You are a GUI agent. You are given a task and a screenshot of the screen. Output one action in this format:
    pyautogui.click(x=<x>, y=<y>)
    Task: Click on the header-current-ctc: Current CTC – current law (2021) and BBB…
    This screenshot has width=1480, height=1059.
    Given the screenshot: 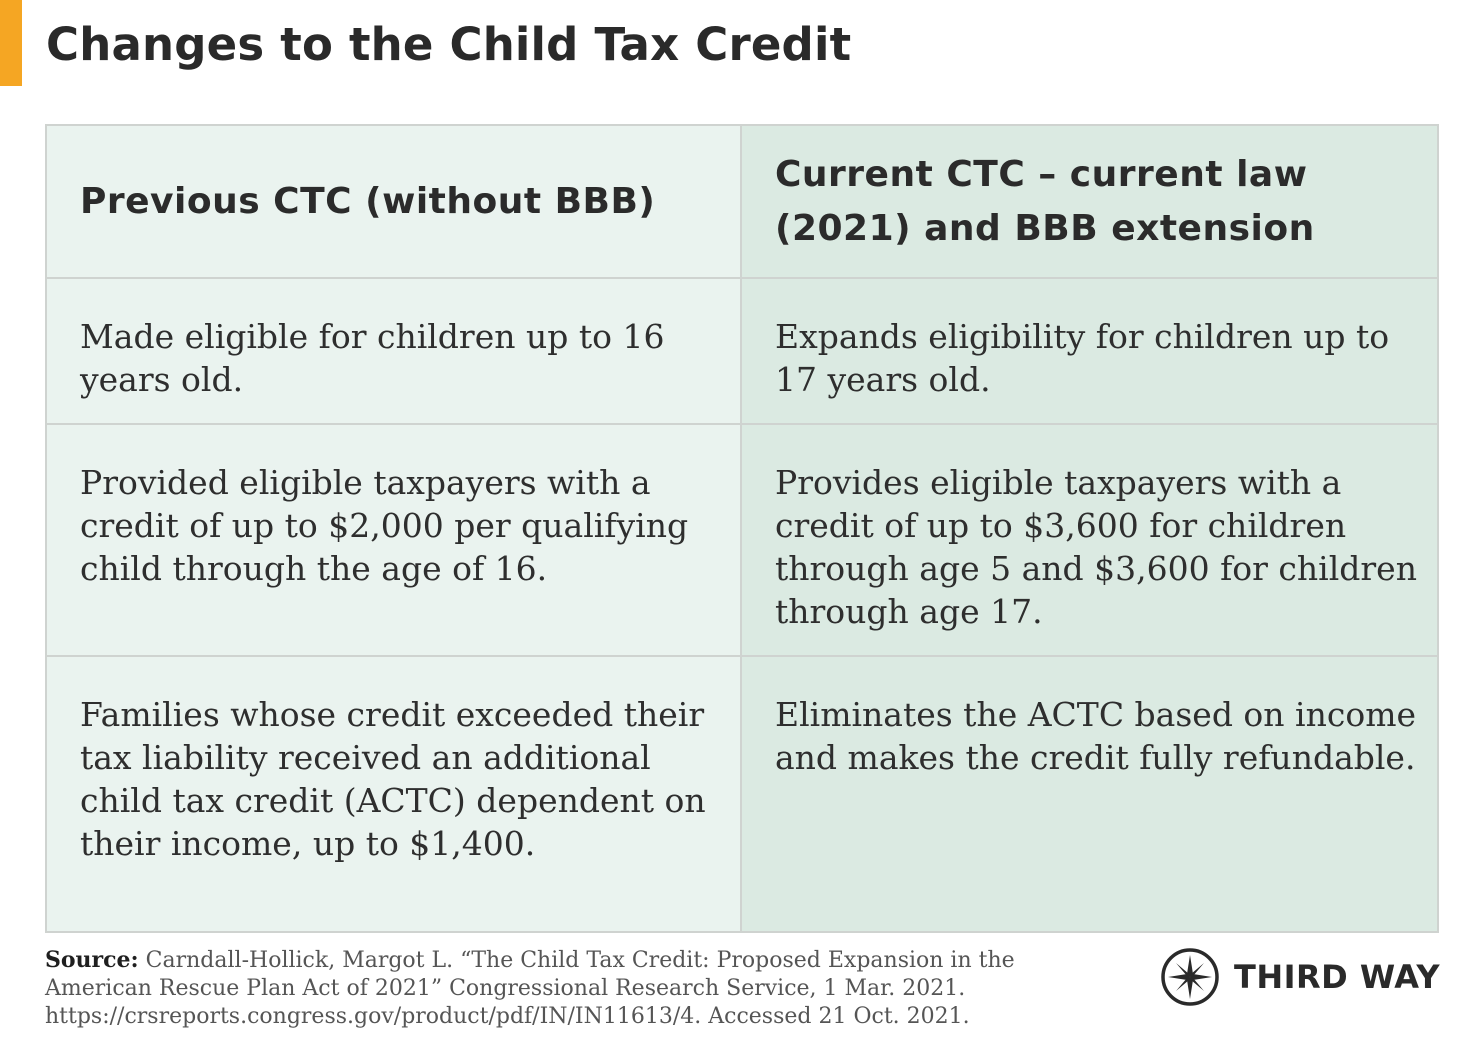 What is the action you would take?
    pyautogui.click(x=1089, y=201)
    